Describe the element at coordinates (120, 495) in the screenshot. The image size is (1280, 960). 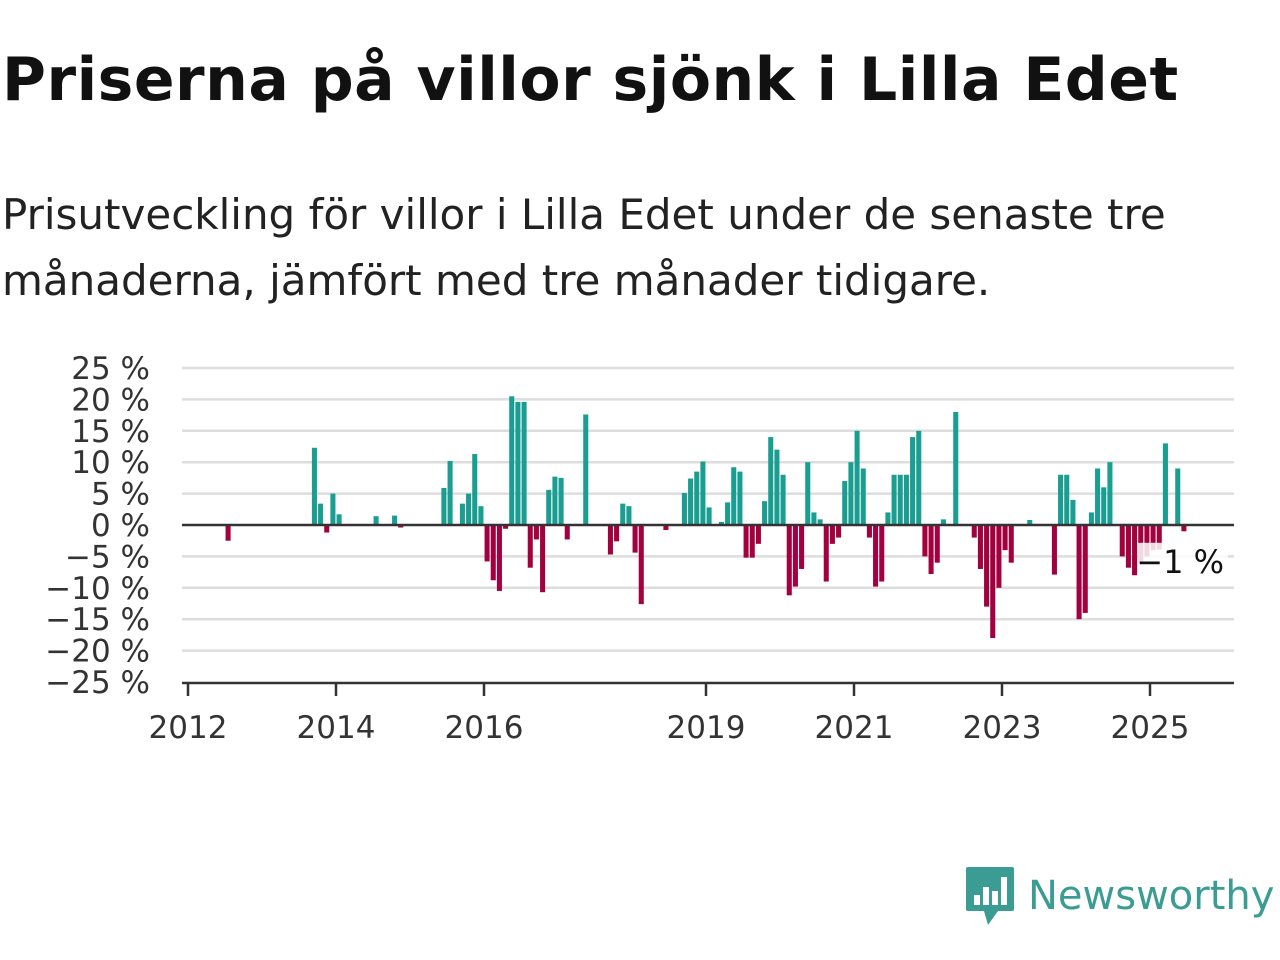
I see `y-tick-label: 5 %` at that location.